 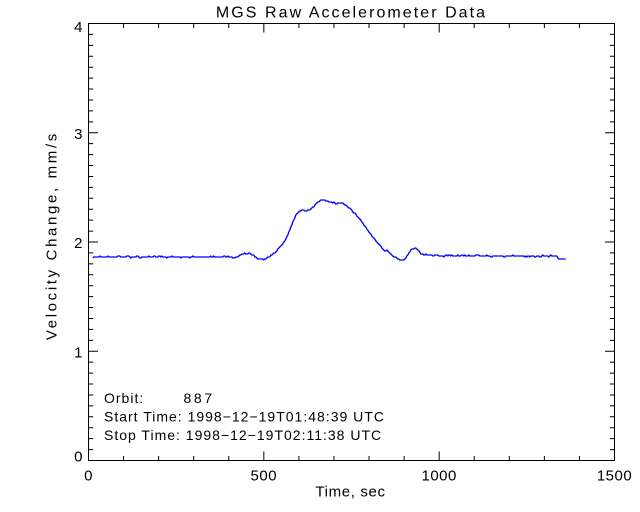 I want to click on svg-text: Time, sec, so click(x=350, y=492).